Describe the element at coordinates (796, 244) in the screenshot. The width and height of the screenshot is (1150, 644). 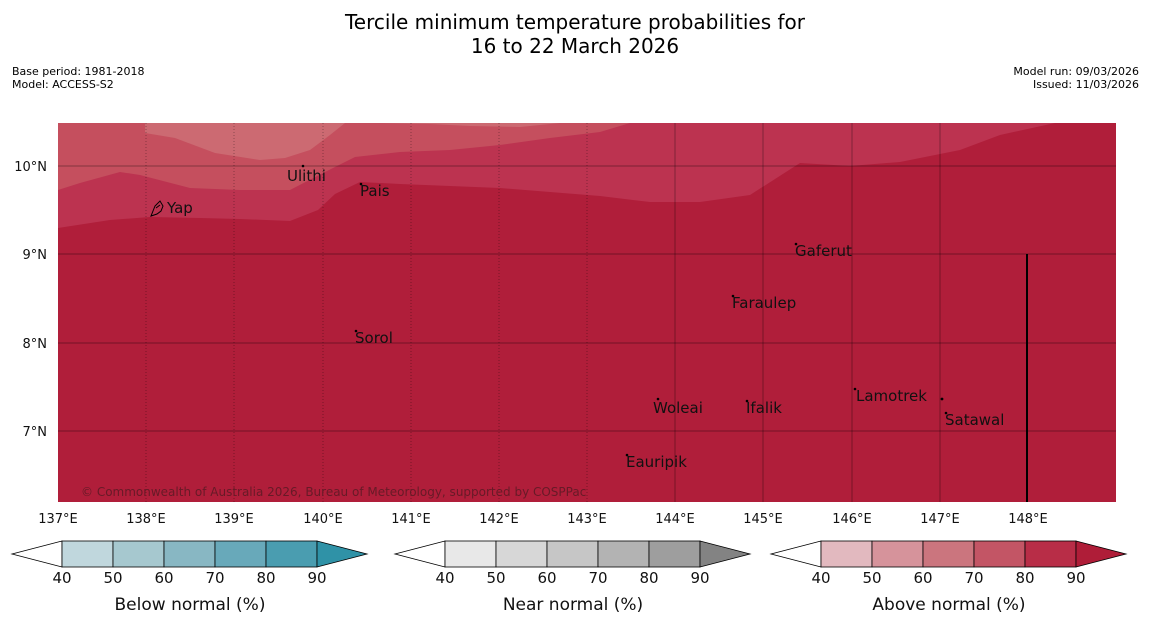
I see `gaferut-dot` at that location.